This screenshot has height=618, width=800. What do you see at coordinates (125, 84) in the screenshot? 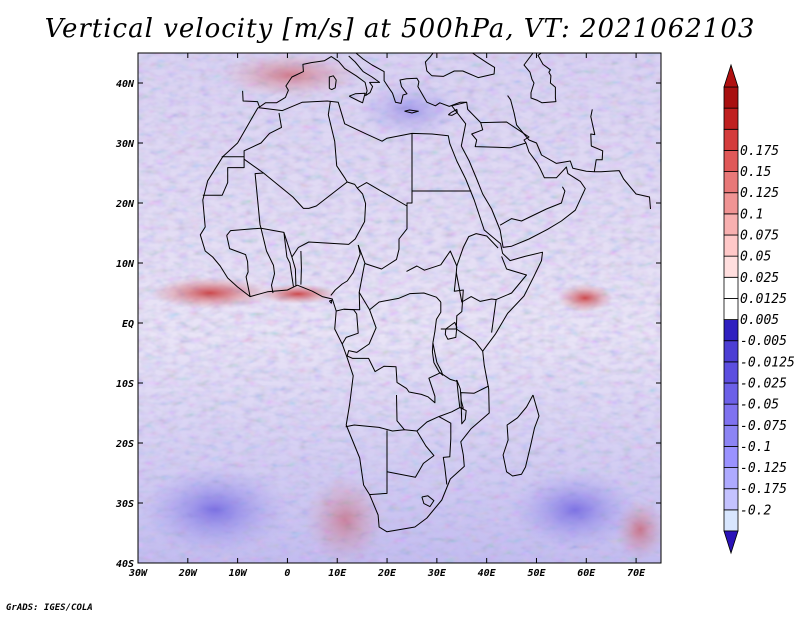
I see `lat-tick-label: 40N` at bounding box center [125, 84].